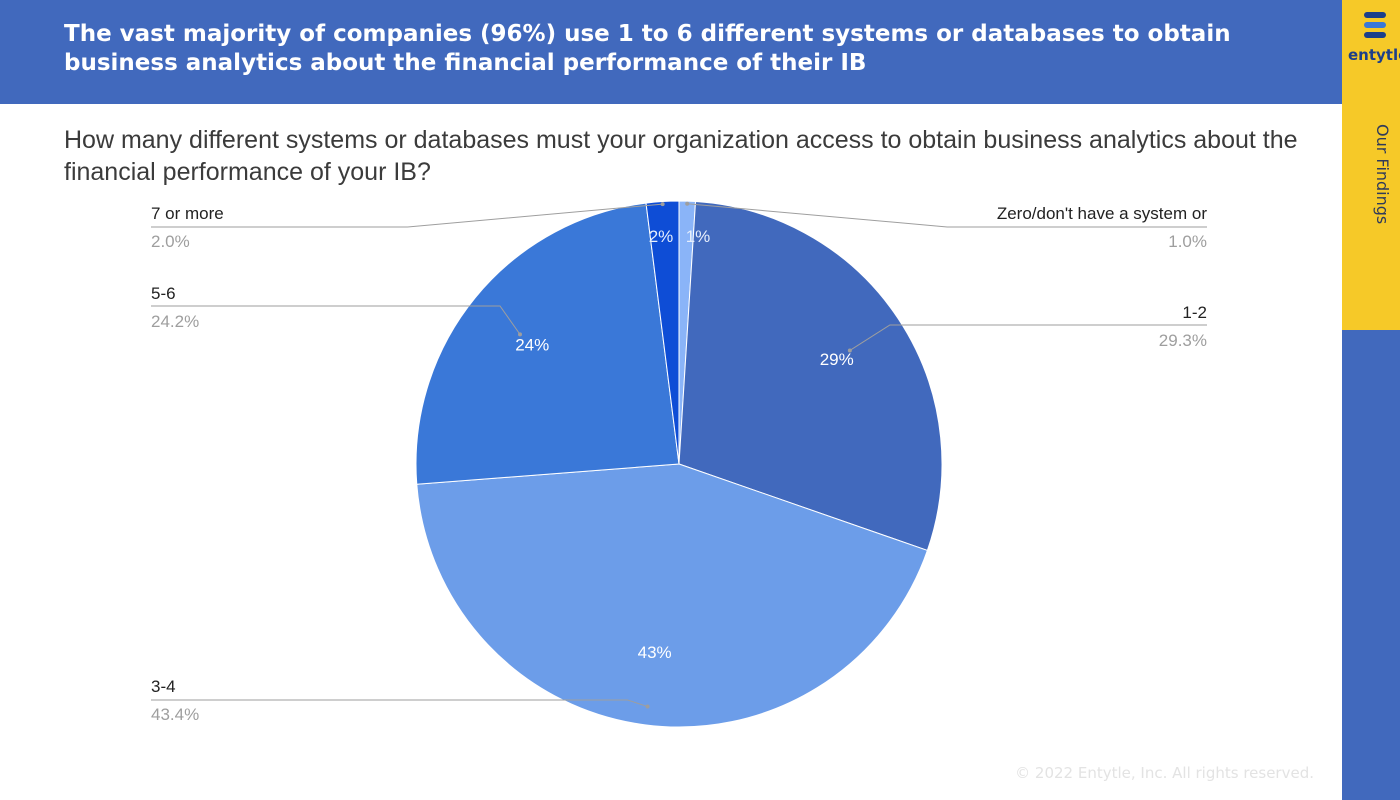  I want to click on slice-percent-label: 2%, so click(661, 236).